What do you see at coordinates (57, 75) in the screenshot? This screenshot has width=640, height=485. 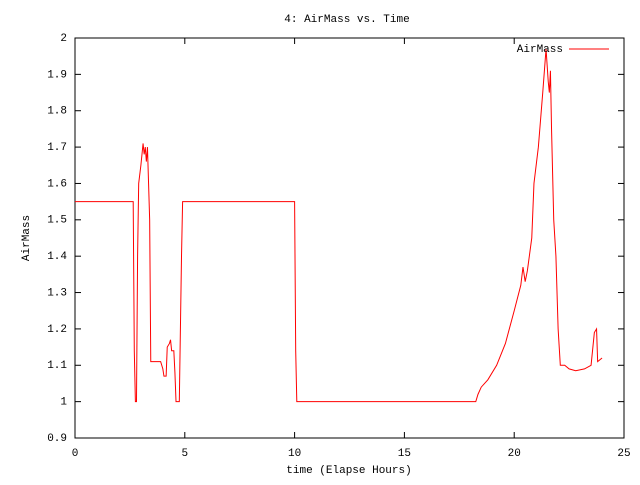 I see `y-tick-label: 1.9` at bounding box center [57, 75].